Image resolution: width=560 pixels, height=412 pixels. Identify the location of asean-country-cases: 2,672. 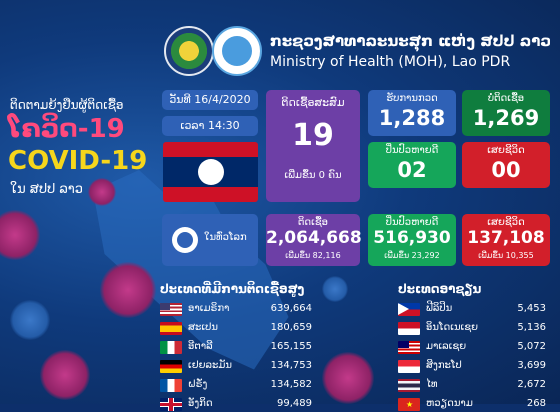
(531, 384).